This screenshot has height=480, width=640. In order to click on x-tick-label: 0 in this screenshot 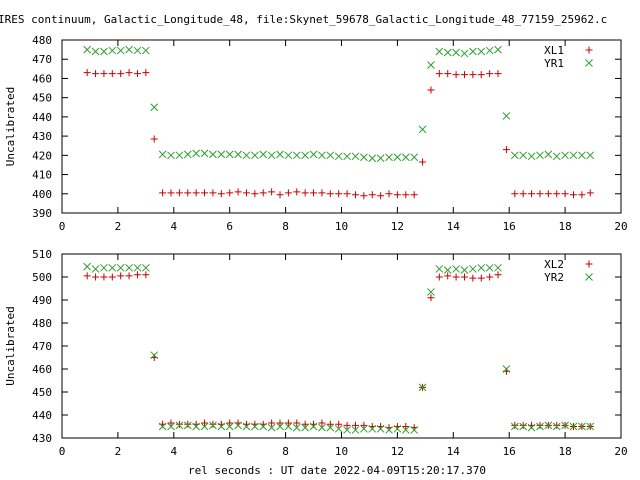, I will do `click(62, 451)`.